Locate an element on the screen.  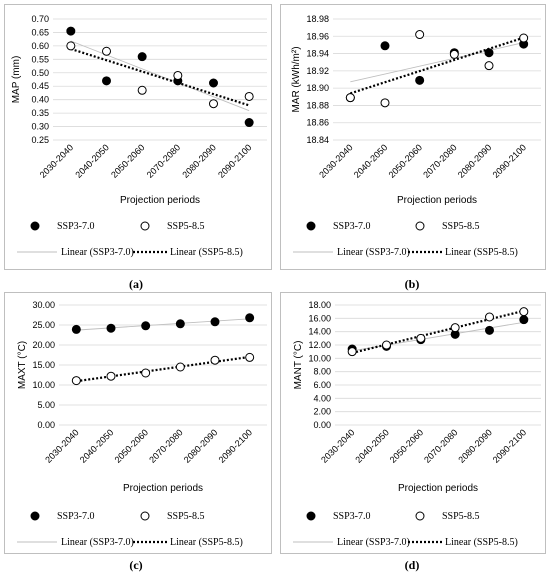
y-tick-label: 10.00 is located at coordinates (319, 358).